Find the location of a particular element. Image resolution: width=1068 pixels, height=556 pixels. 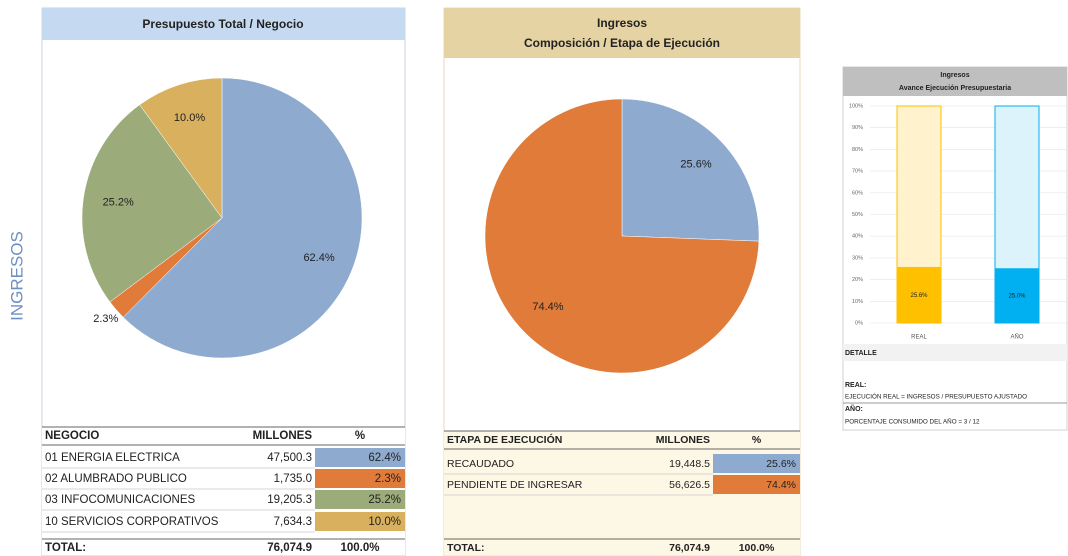

y-tick-label: 30% is located at coordinates (857, 258).